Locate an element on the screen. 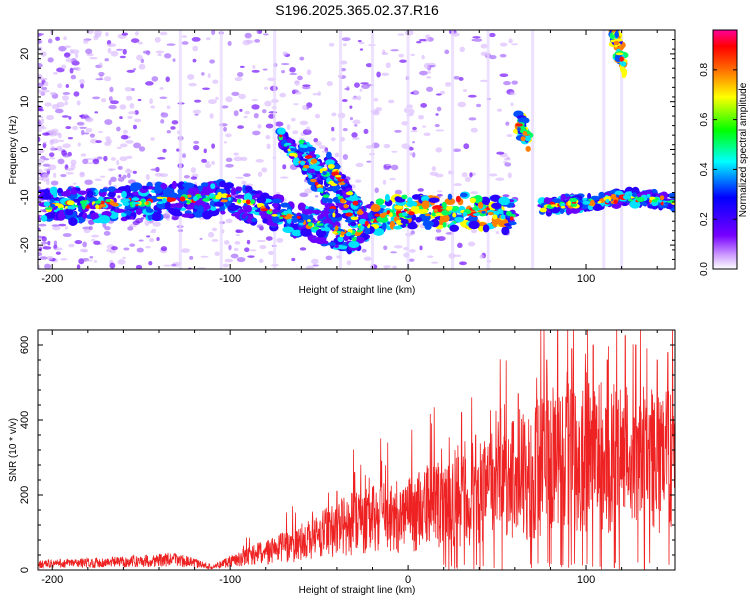 The image size is (750, 600). colorbar-tick-label: 0.8 is located at coordinates (704, 69).